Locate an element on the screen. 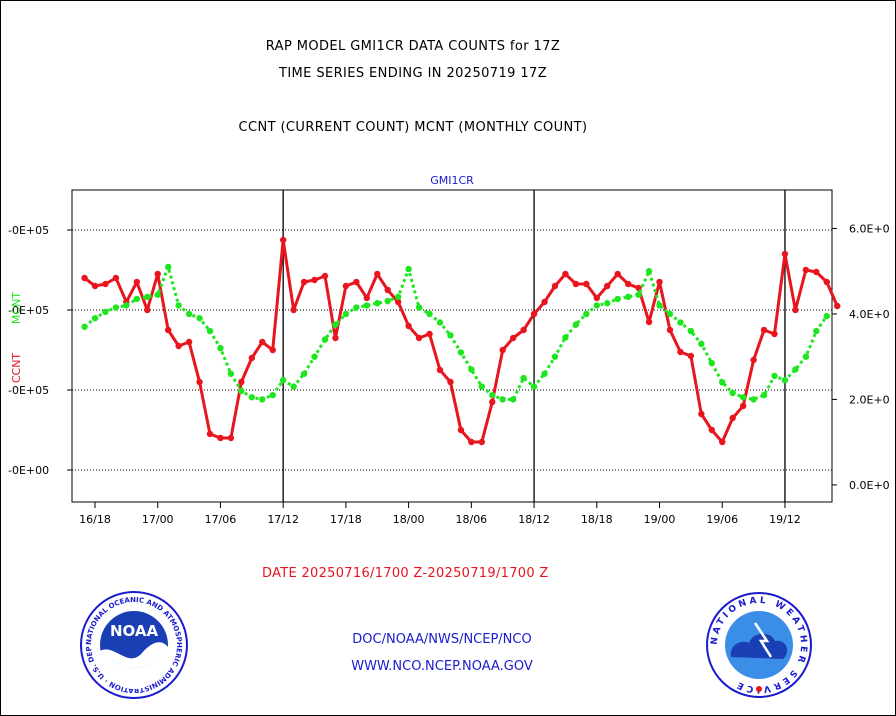 This screenshot has width=896, height=716. chart-name-label: GMI1CR is located at coordinates (452, 180).